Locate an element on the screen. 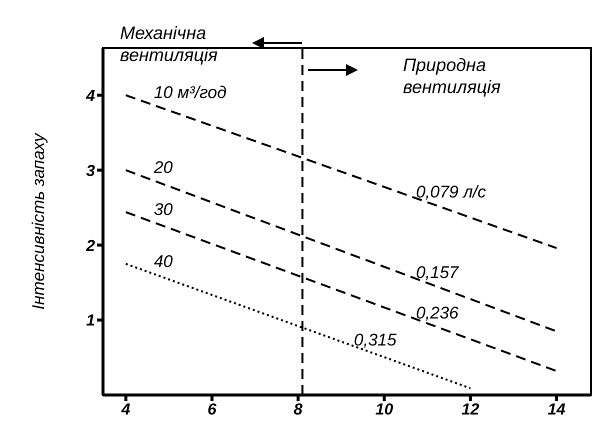 Image resolution: width=593 pixels, height=429 pixels. annotation: 0,315 is located at coordinates (376, 340).